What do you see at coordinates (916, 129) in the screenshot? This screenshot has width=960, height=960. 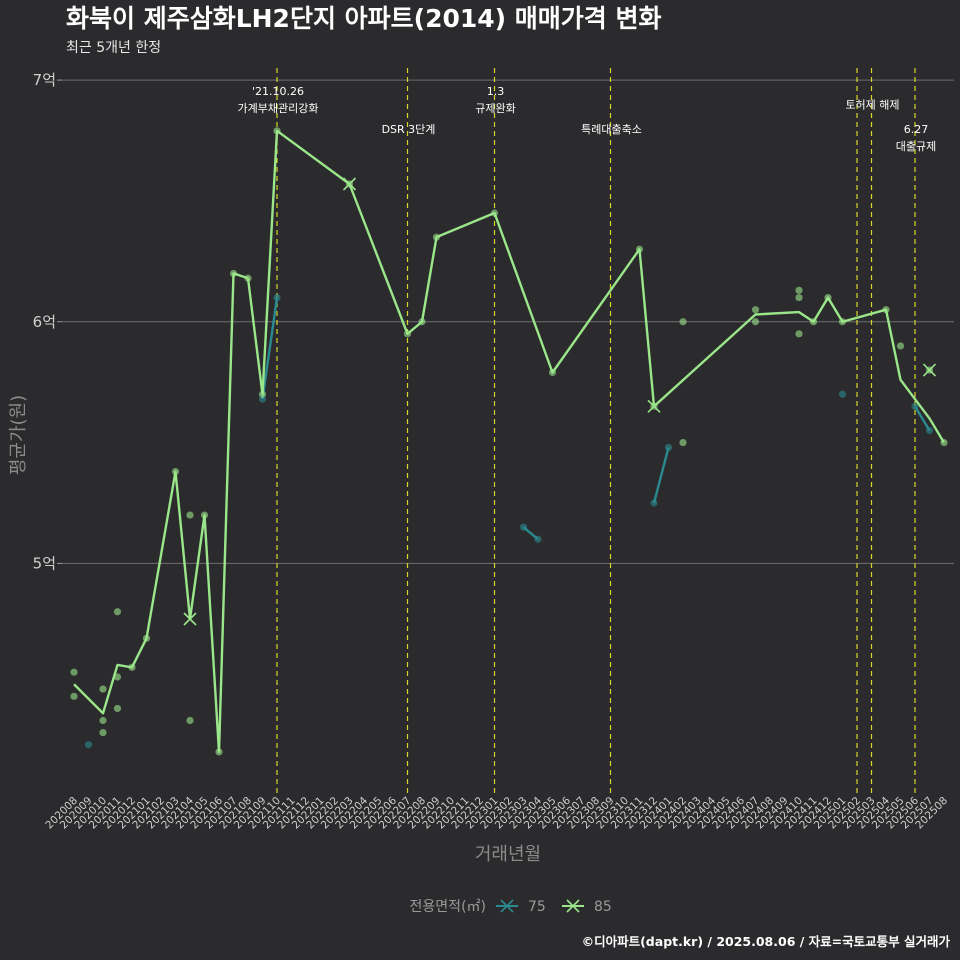 I see `event-label-6-0: 6.27` at bounding box center [916, 129].